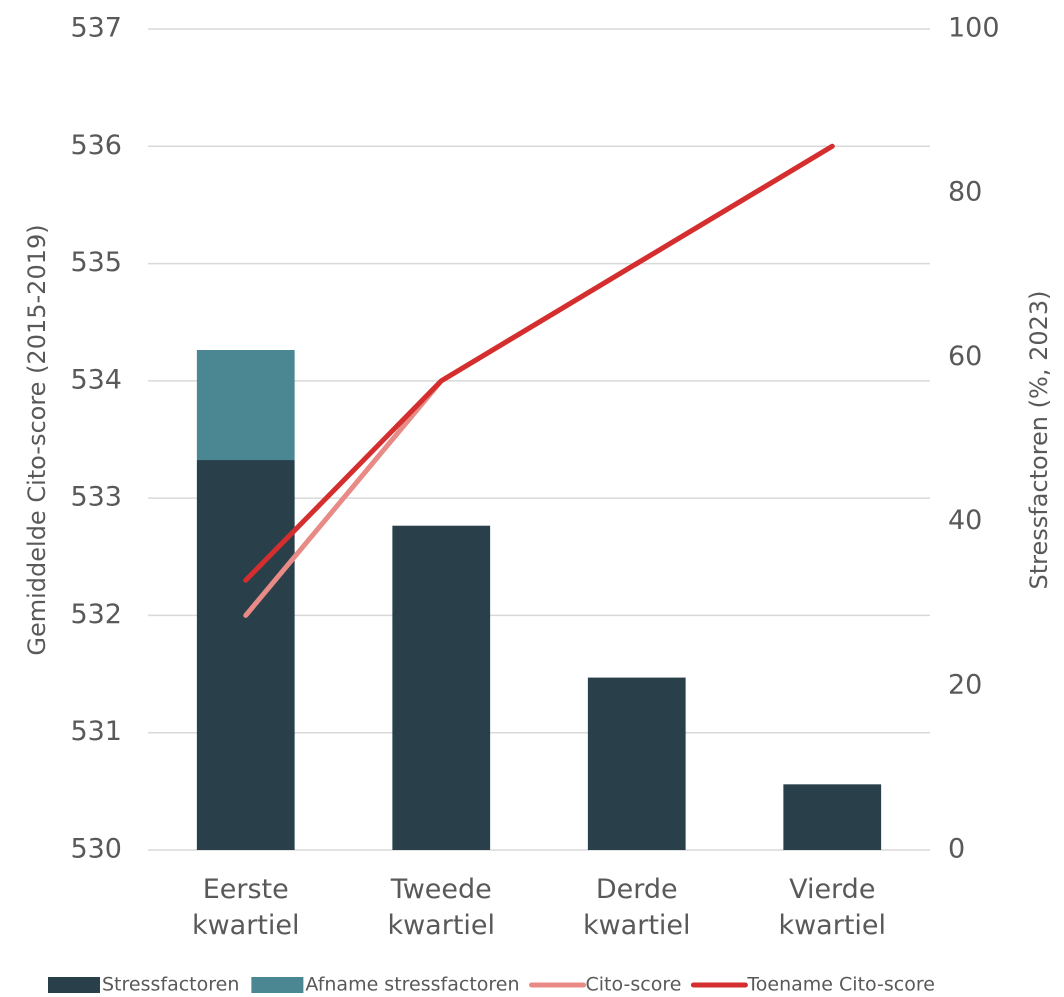  I want to click on legend-label: Cito-score, so click(634, 985).